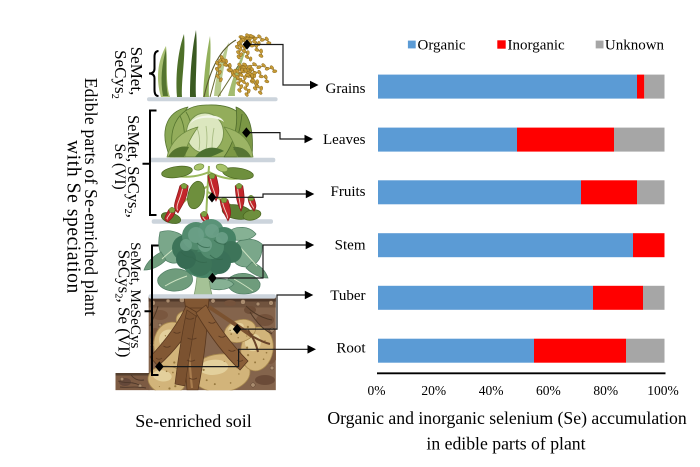 This screenshot has width=700, height=467. What do you see at coordinates (119, 167) in the screenshot?
I see `svg-text: Se (VI)` at bounding box center [119, 167].